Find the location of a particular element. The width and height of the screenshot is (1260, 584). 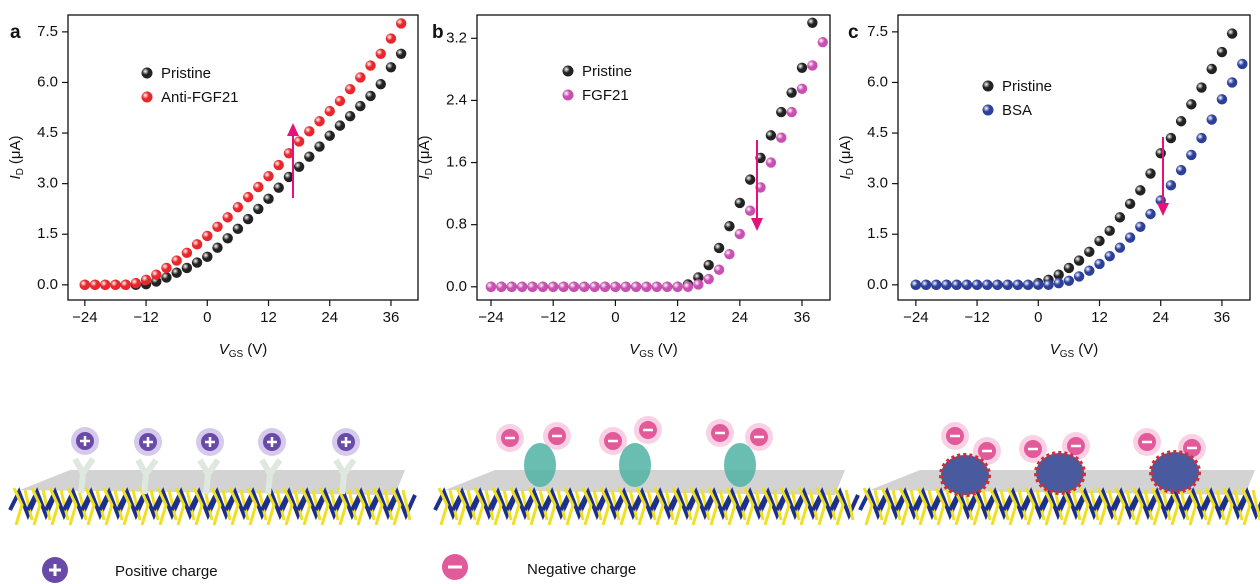

y-tick-label: 1.5 is located at coordinates (47, 233).